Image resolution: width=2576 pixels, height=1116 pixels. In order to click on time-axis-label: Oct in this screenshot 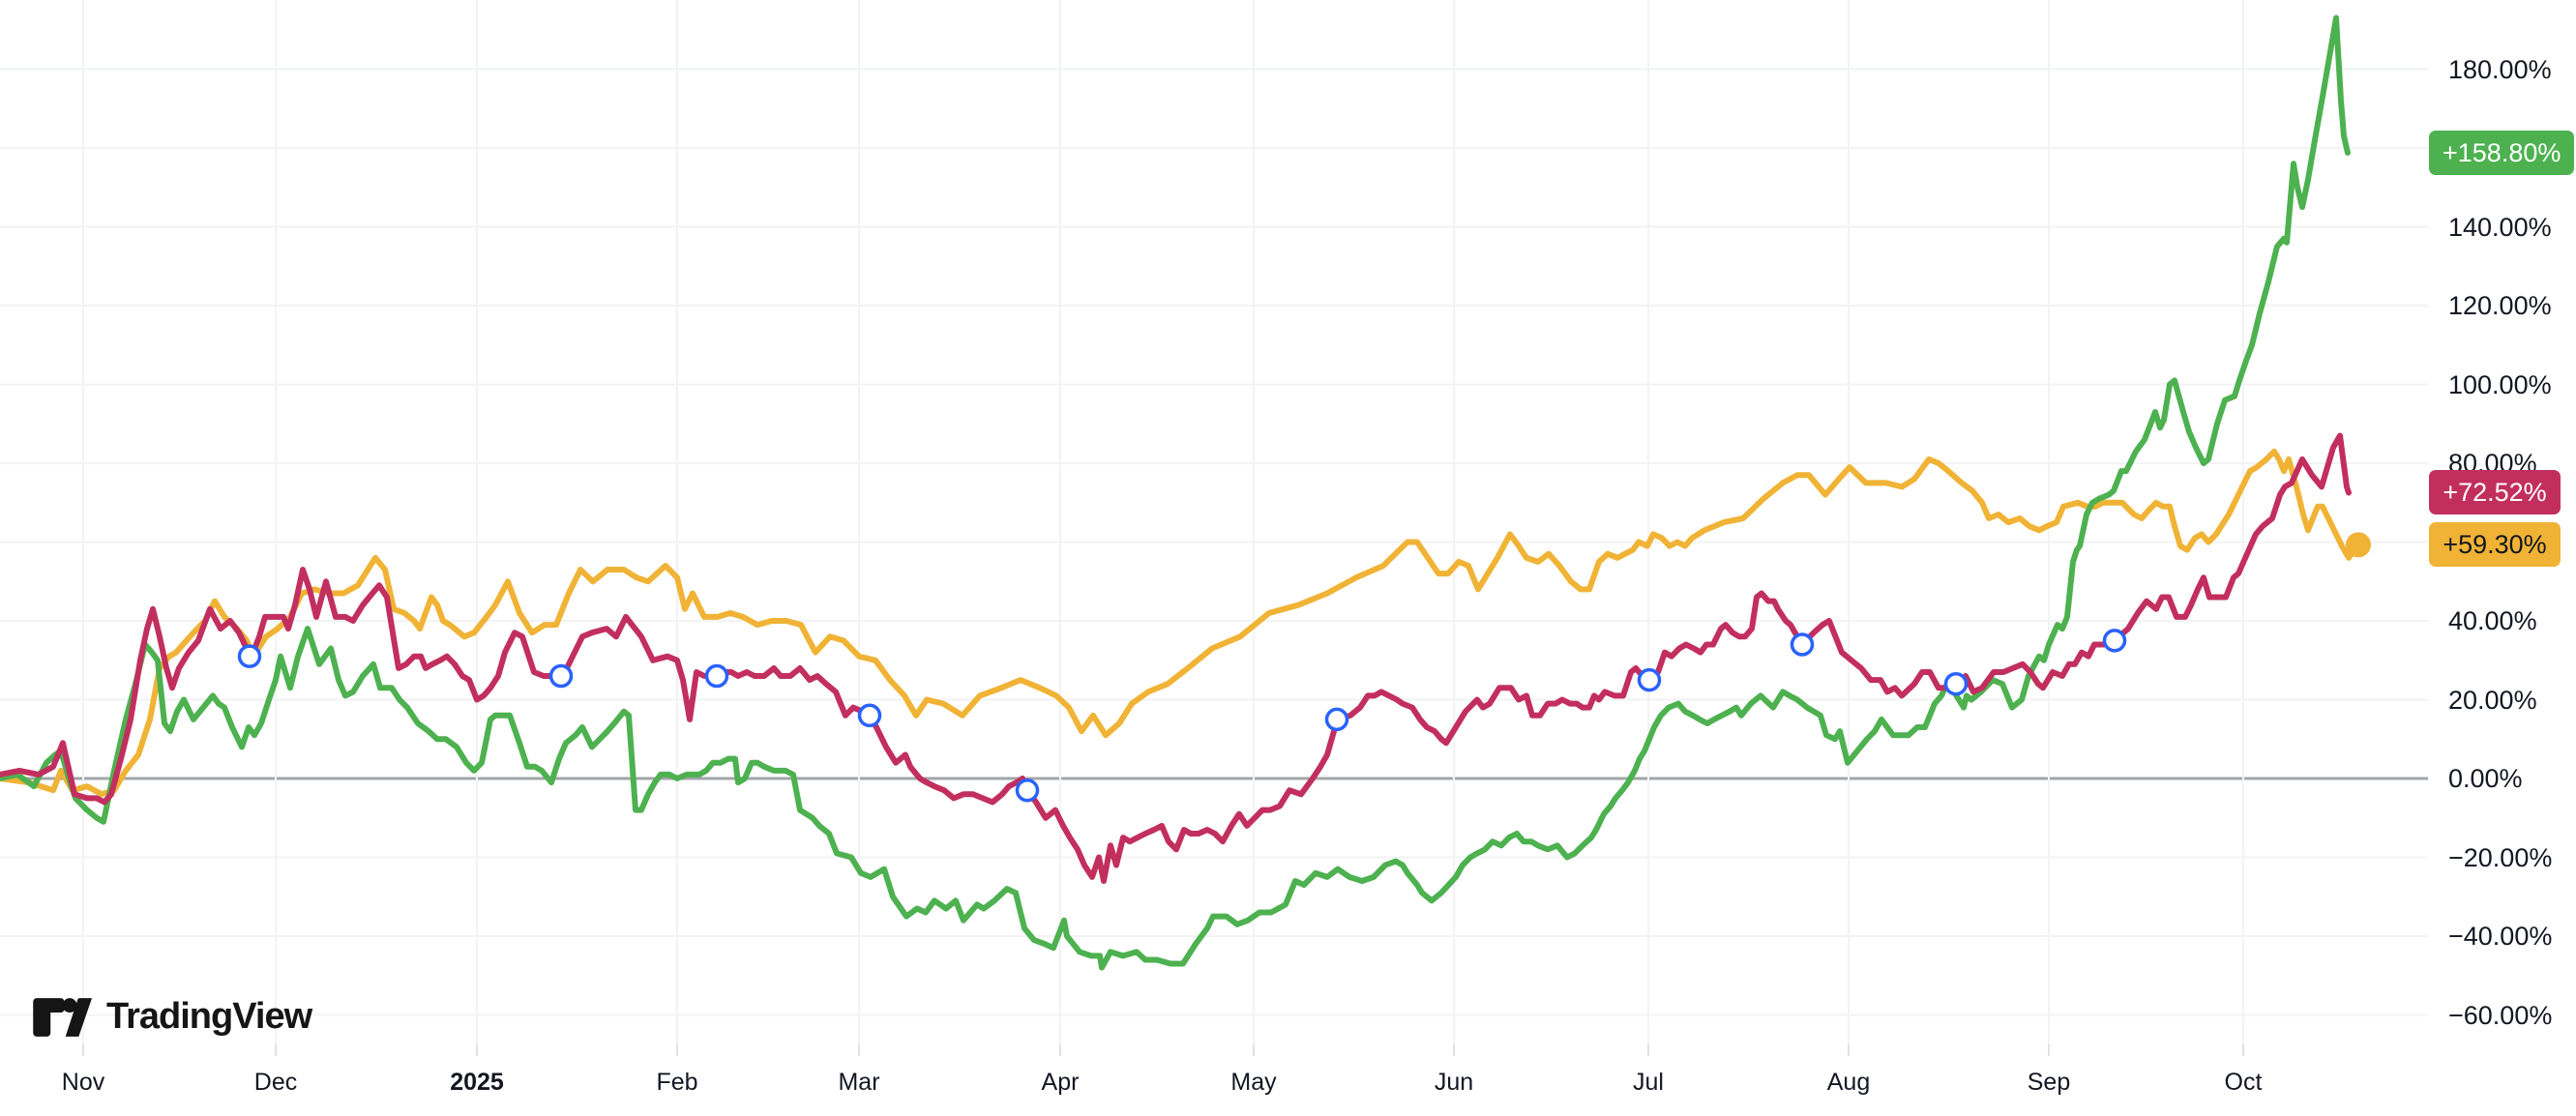, I will do `click(2243, 1082)`.